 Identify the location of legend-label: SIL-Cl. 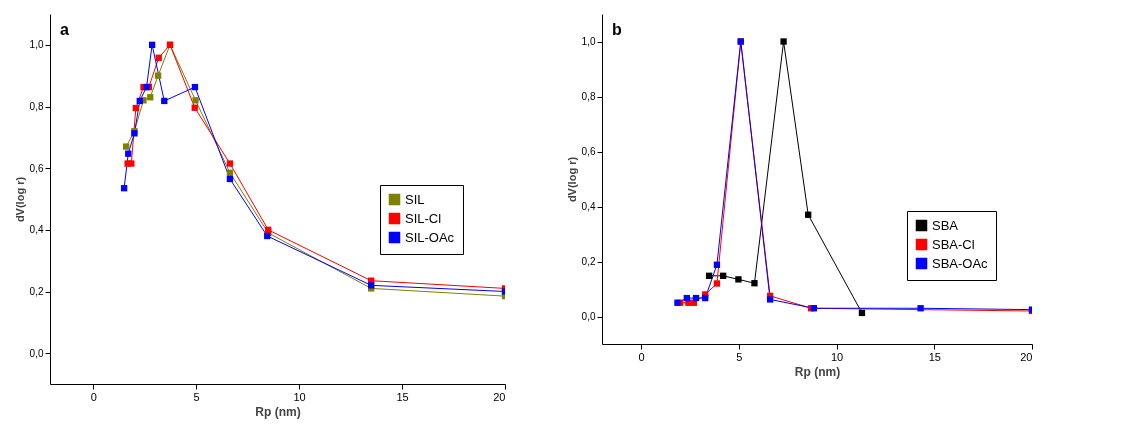
(423, 218).